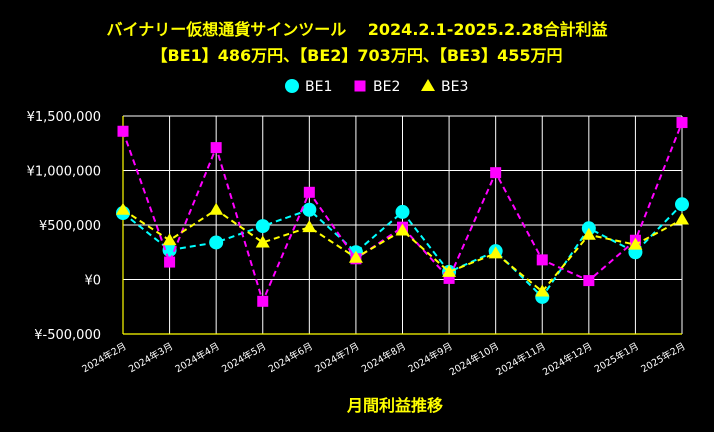  What do you see at coordinates (428, 85) in the screenshot?
I see `legend-marker-be3` at bounding box center [428, 85].